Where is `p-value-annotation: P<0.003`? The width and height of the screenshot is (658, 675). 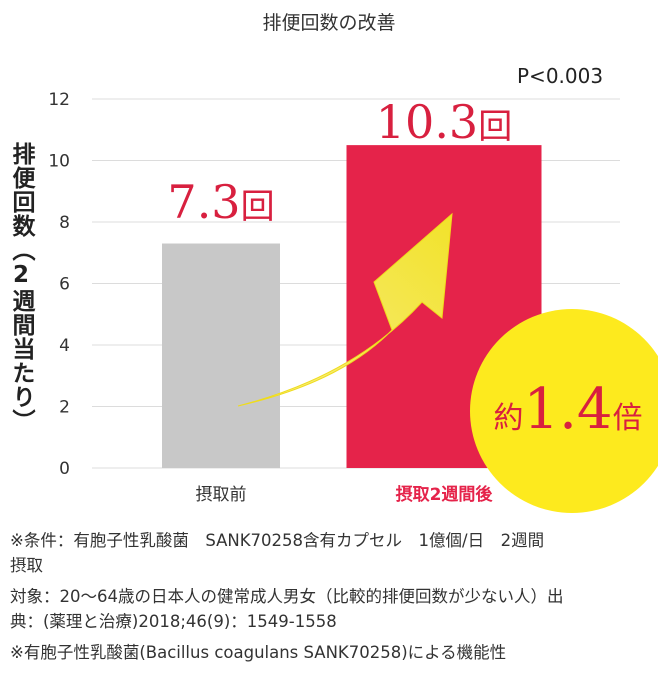
p-value-annotation: P<0.003 is located at coordinates (560, 76).